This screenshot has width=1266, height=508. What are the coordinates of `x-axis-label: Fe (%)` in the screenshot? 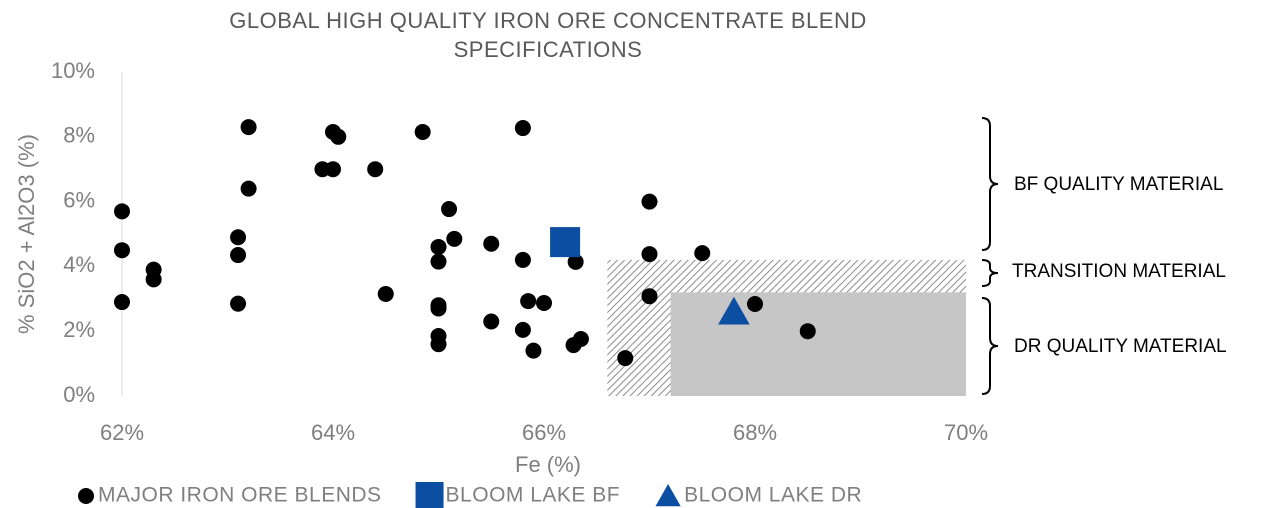 It's located at (548, 464).